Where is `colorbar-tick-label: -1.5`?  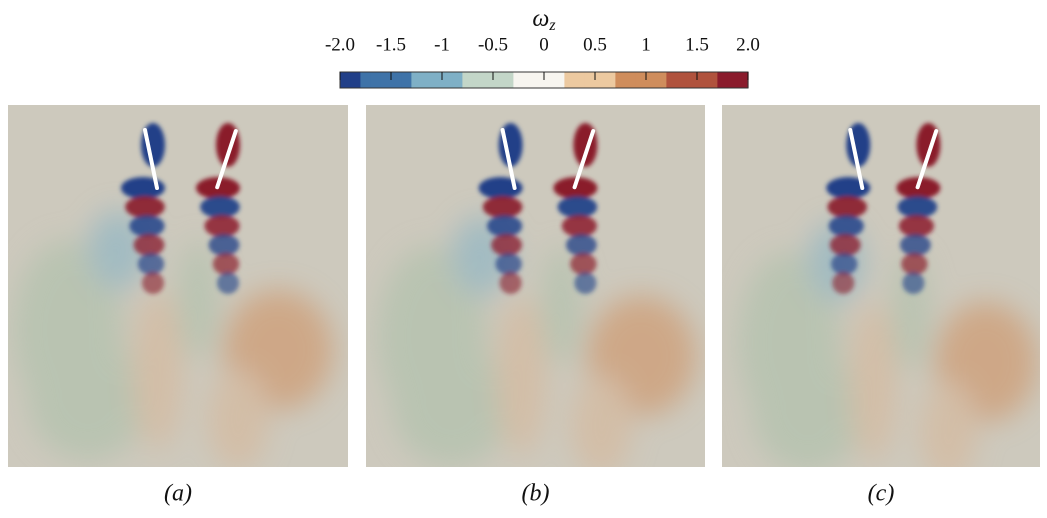
colorbar-tick-label: -1.5 is located at coordinates (391, 44).